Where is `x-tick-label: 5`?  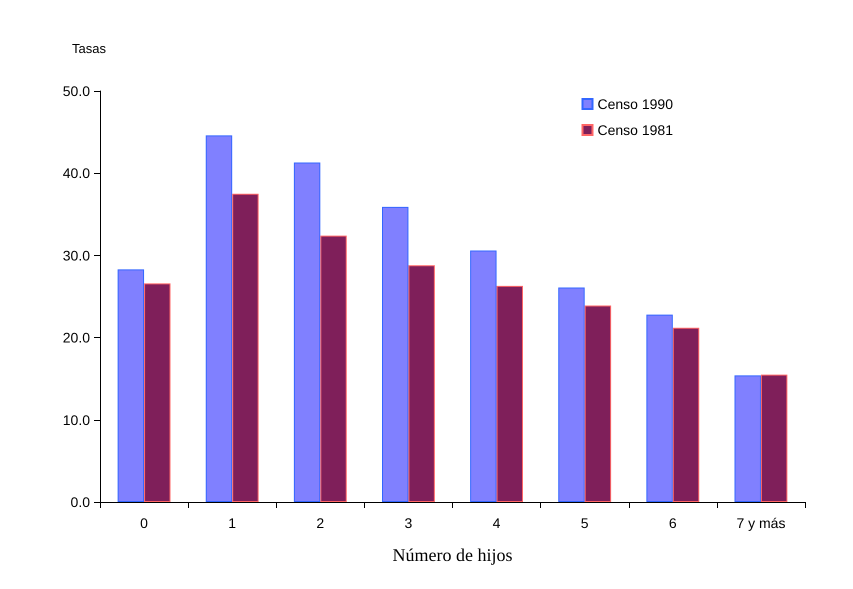
x-tick-label: 5 is located at coordinates (584, 523).